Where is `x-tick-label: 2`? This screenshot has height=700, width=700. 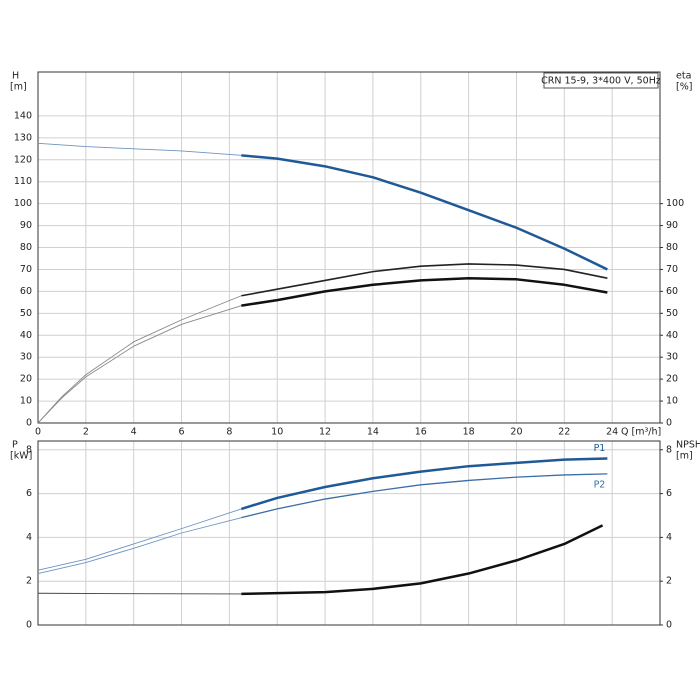
x-tick-label: 2 is located at coordinates (86, 432).